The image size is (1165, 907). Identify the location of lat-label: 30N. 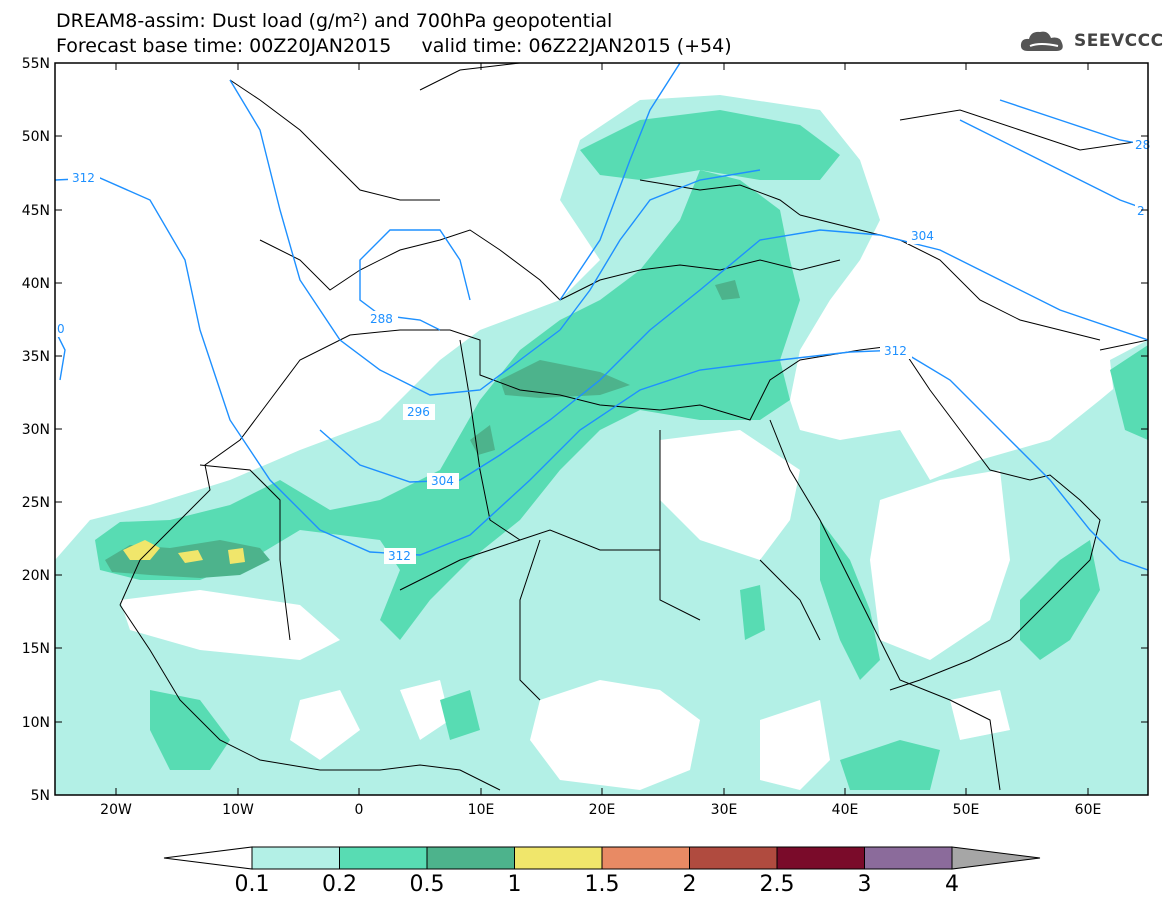
(36, 430).